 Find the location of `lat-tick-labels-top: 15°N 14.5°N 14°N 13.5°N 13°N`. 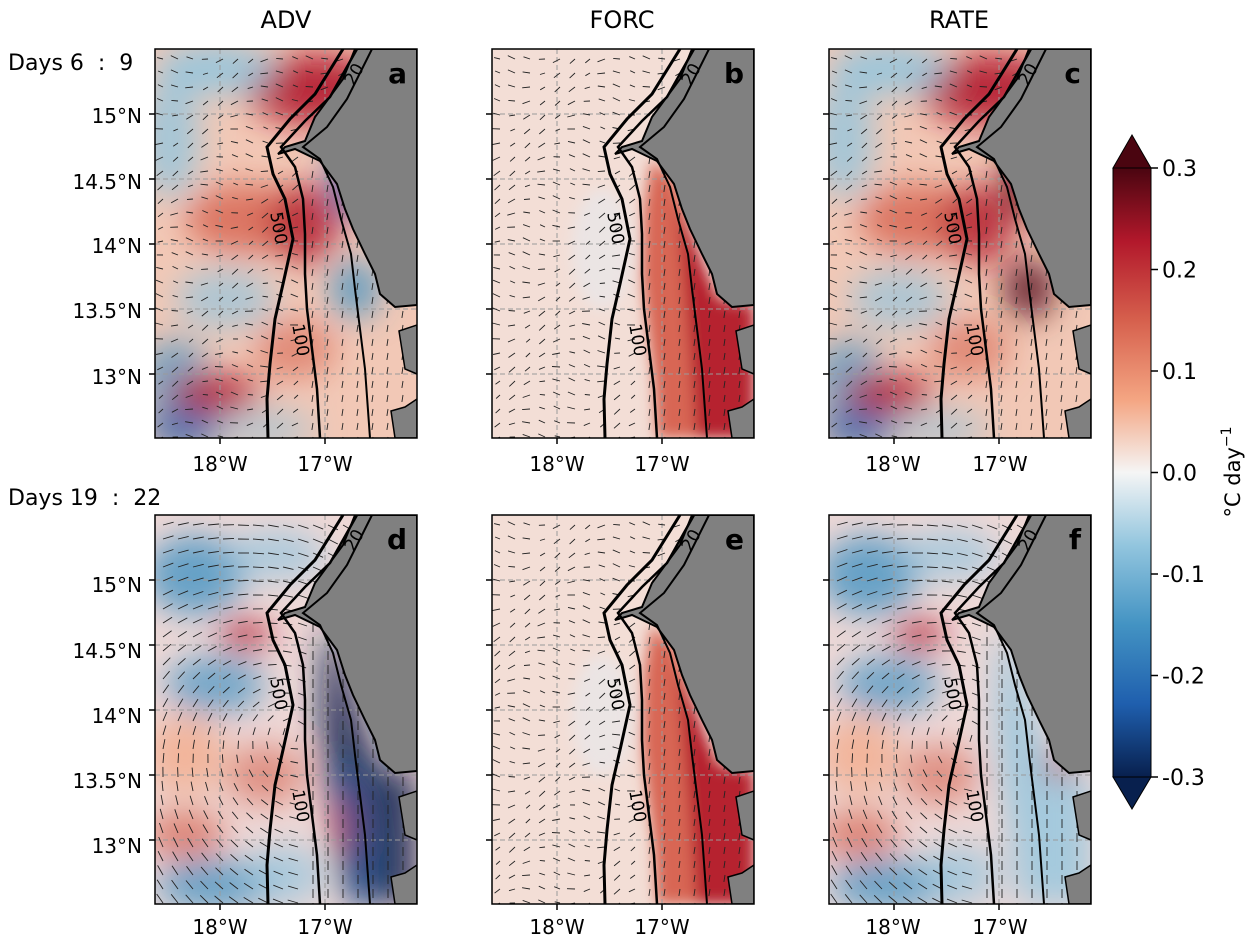

lat-tick-labels-top: 15°N 14.5°N 14°N 13.5°N 13°N is located at coordinates (108, 246).